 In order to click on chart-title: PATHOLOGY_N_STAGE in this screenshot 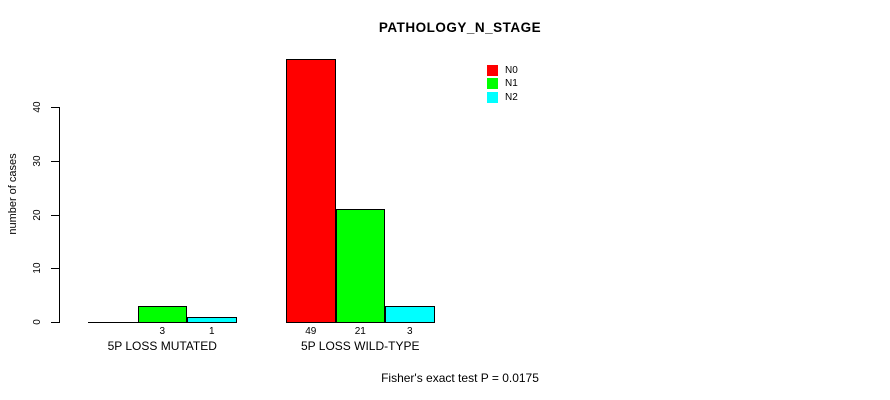, I will do `click(460, 27)`.